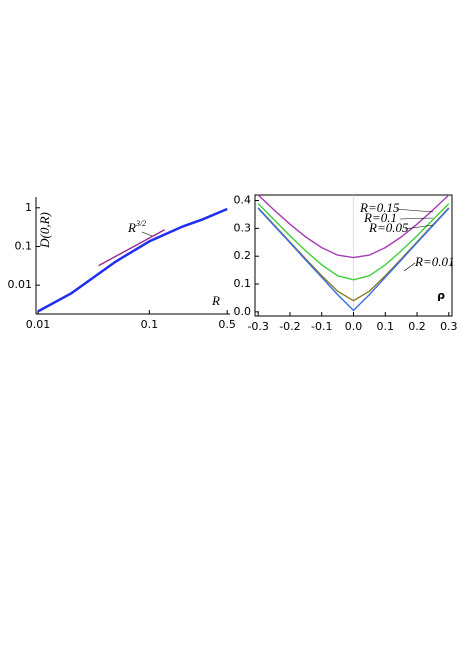  I want to click on y-tick-label: 0.3, so click(243, 227).